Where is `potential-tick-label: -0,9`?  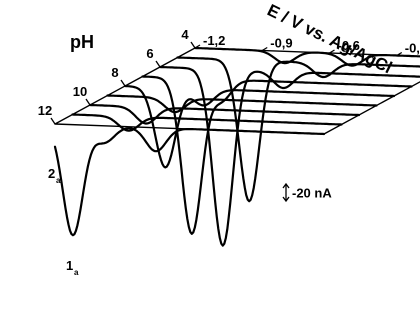 potential-tick-label: -0,9 is located at coordinates (281, 43).